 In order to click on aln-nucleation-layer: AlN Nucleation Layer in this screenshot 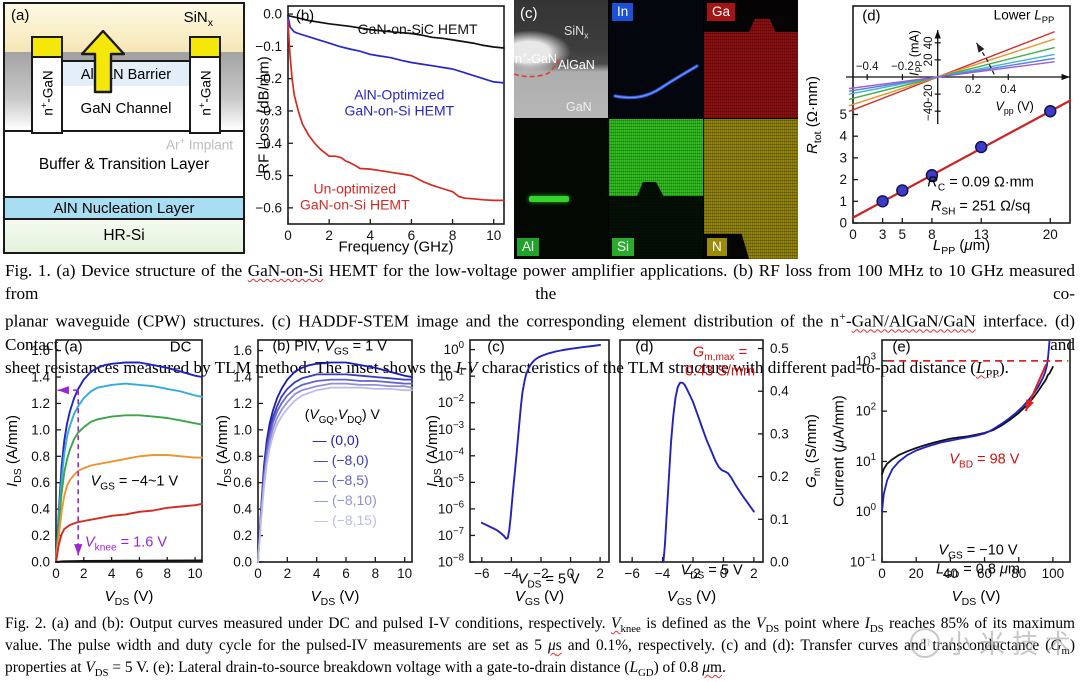, I will do `click(124, 208)`.